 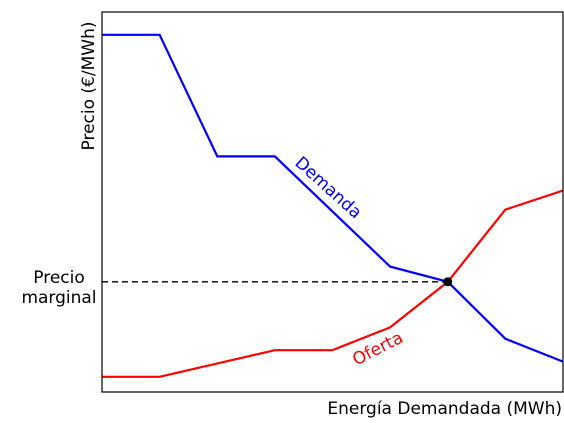 What do you see at coordinates (59, 278) in the screenshot?
I see `marginal-price-label-line1: Precio` at bounding box center [59, 278].